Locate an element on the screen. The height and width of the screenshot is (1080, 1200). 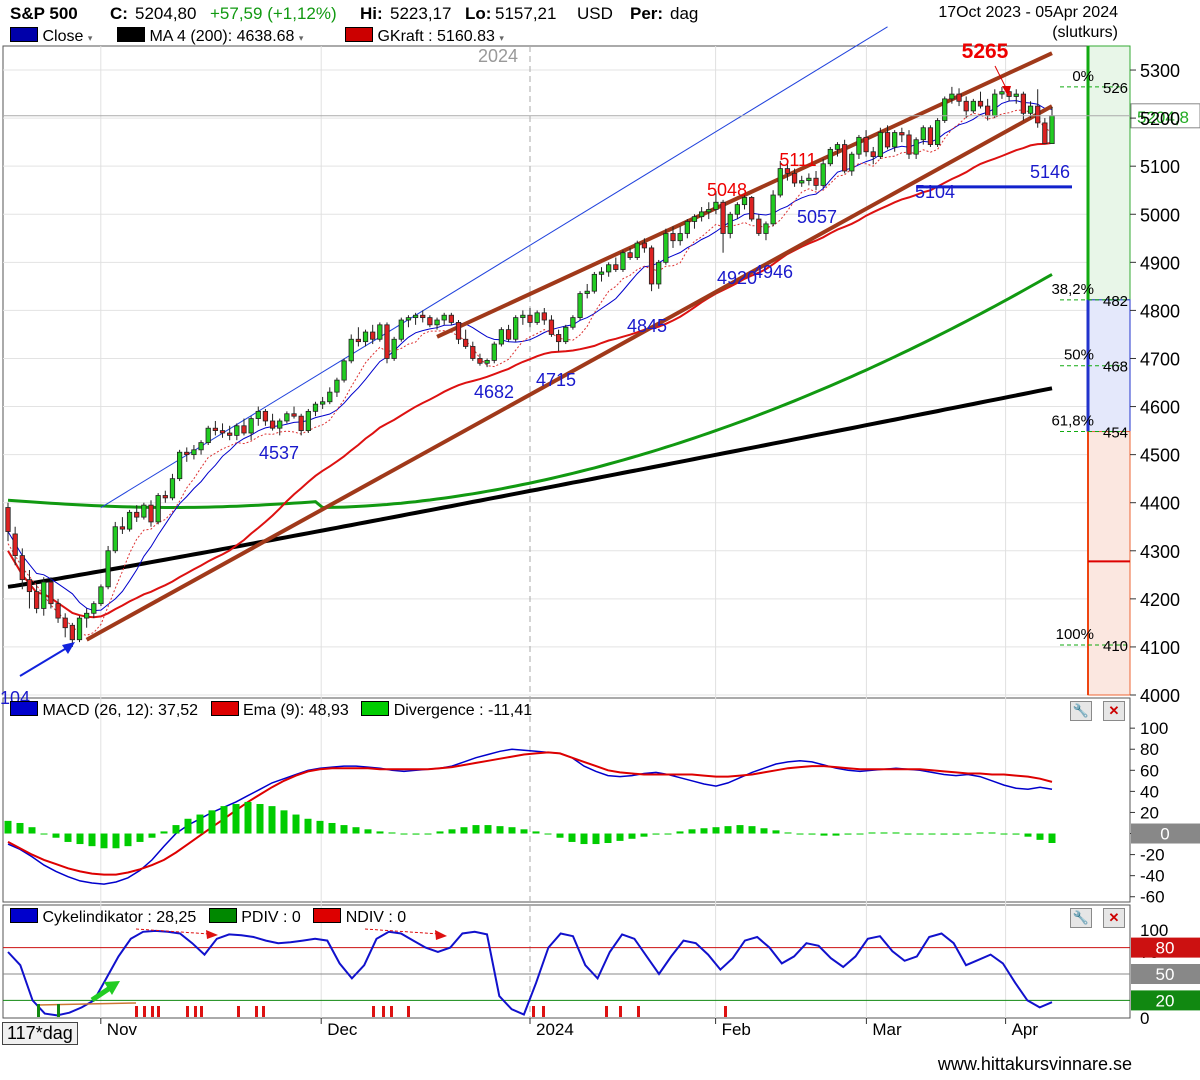
top-arrow-head is located at coordinates (1006, 91).